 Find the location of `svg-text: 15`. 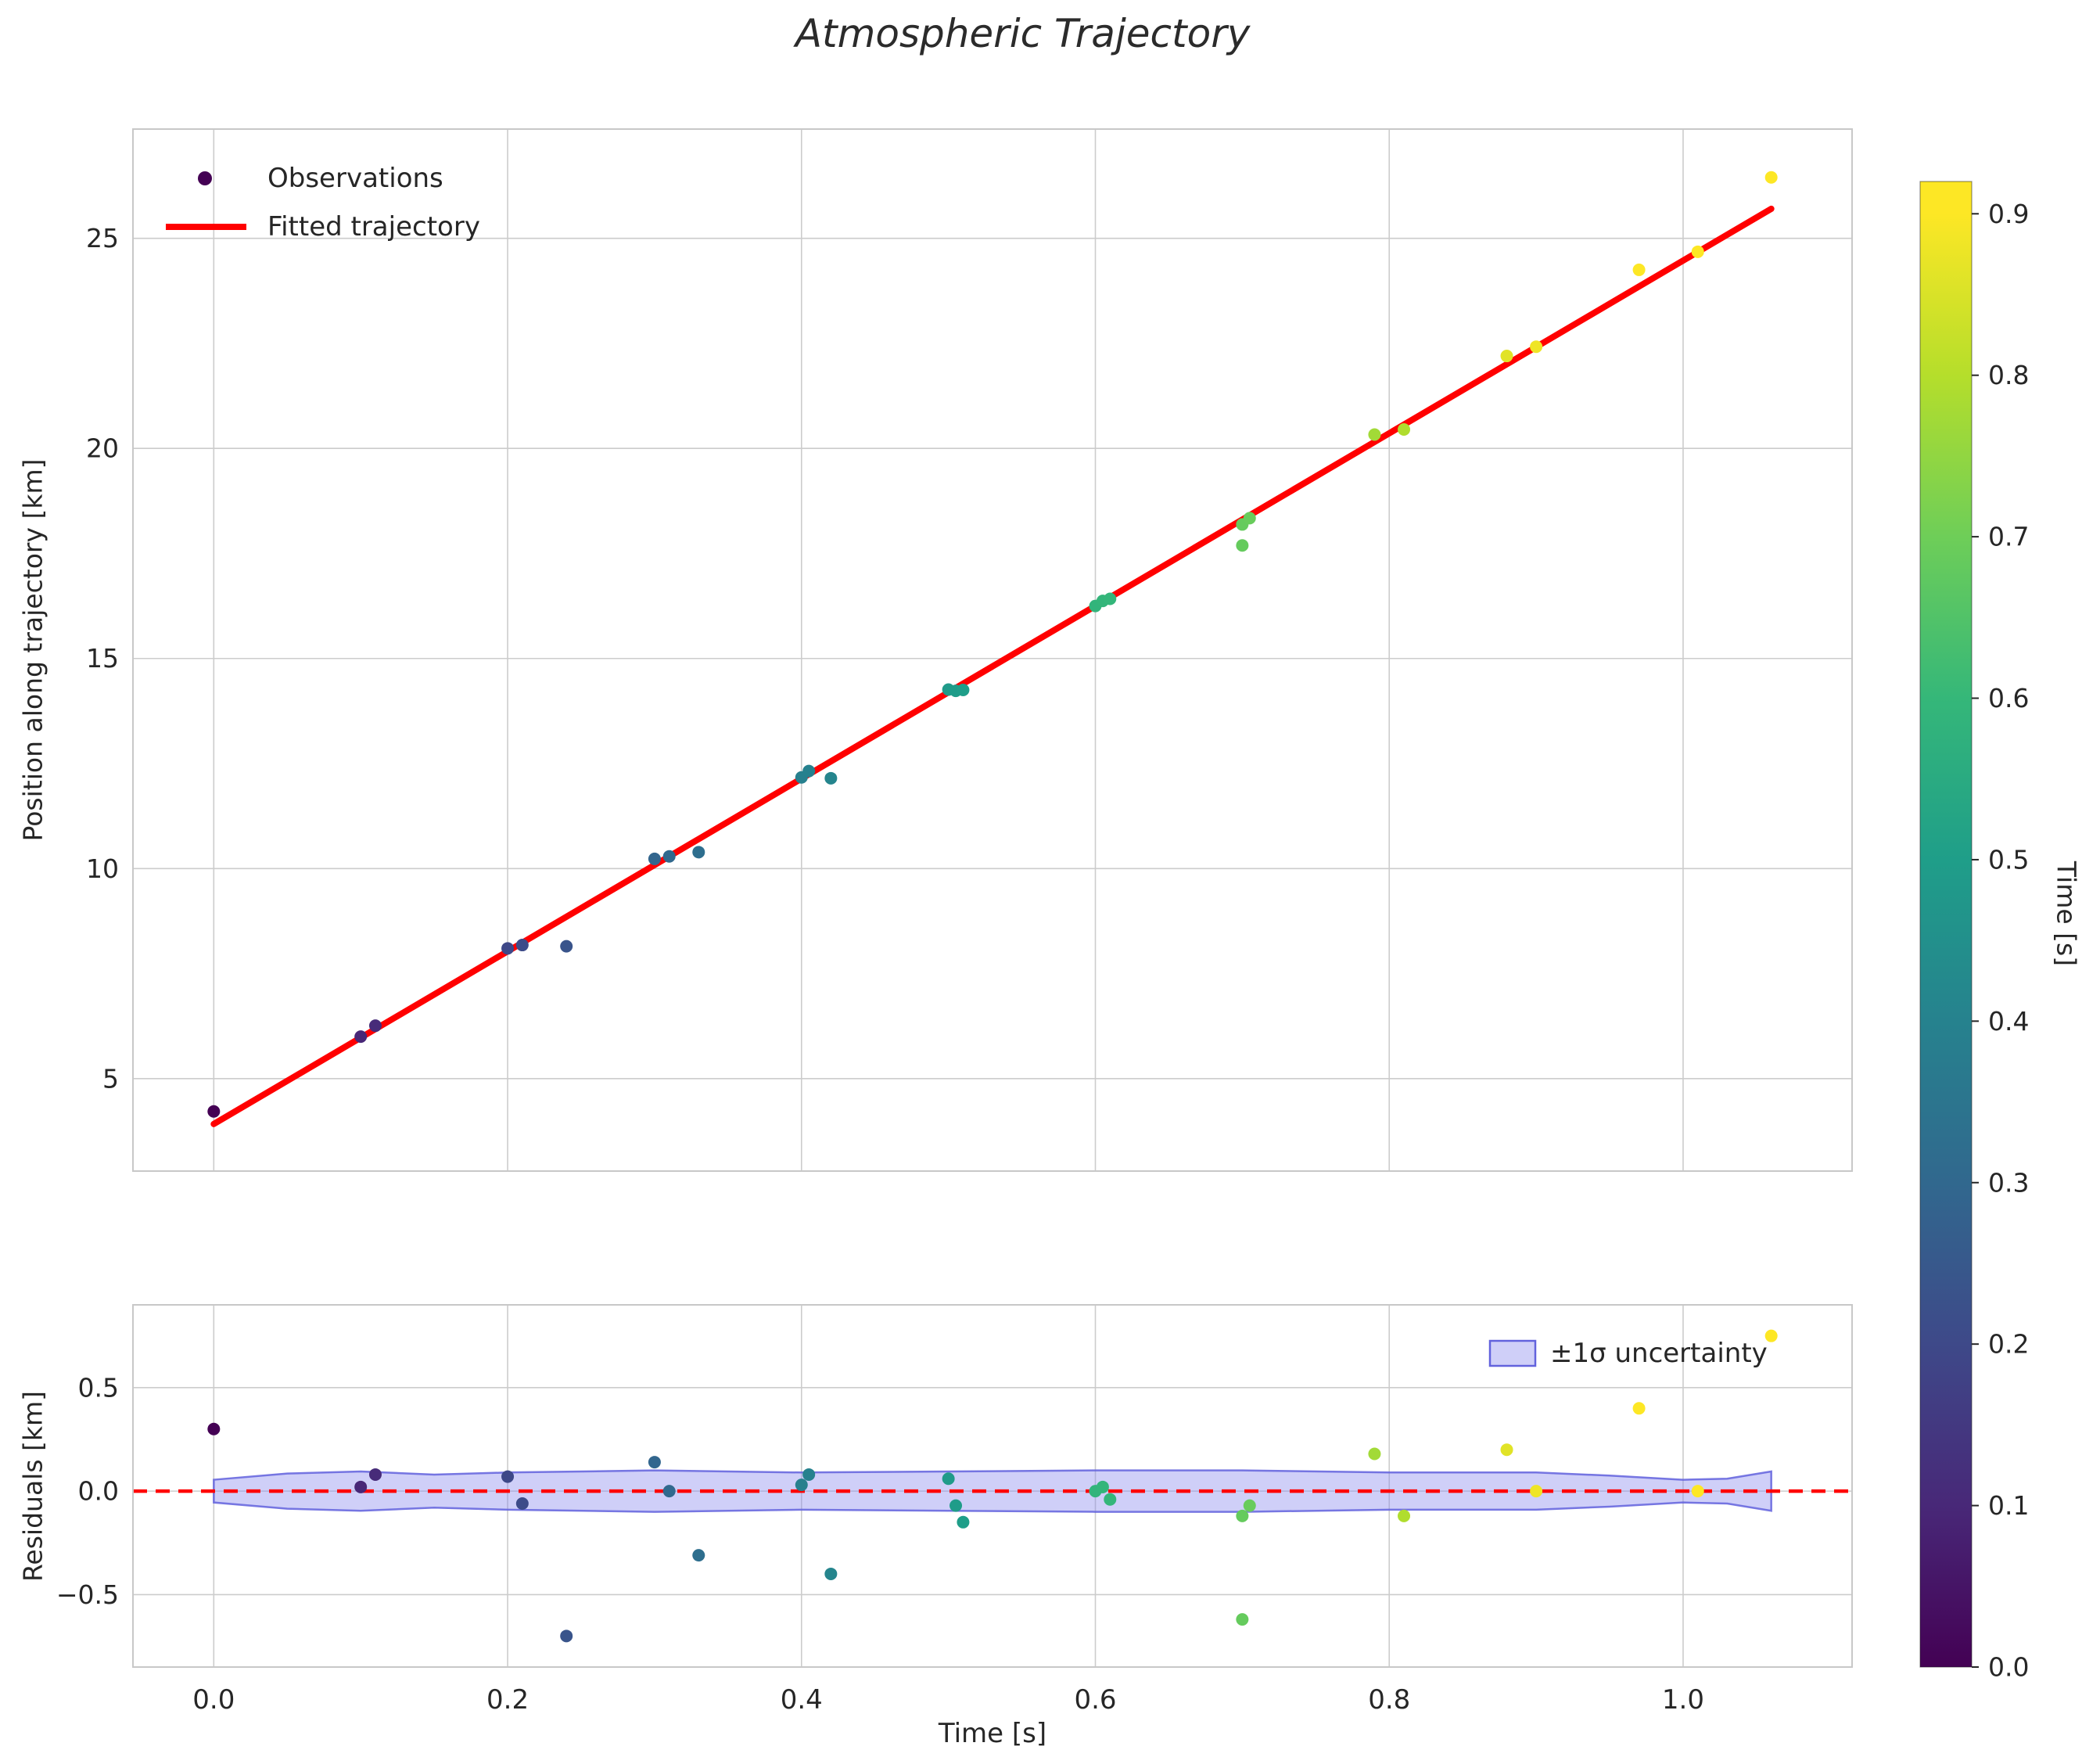

svg-text: 15 is located at coordinates (102, 658).